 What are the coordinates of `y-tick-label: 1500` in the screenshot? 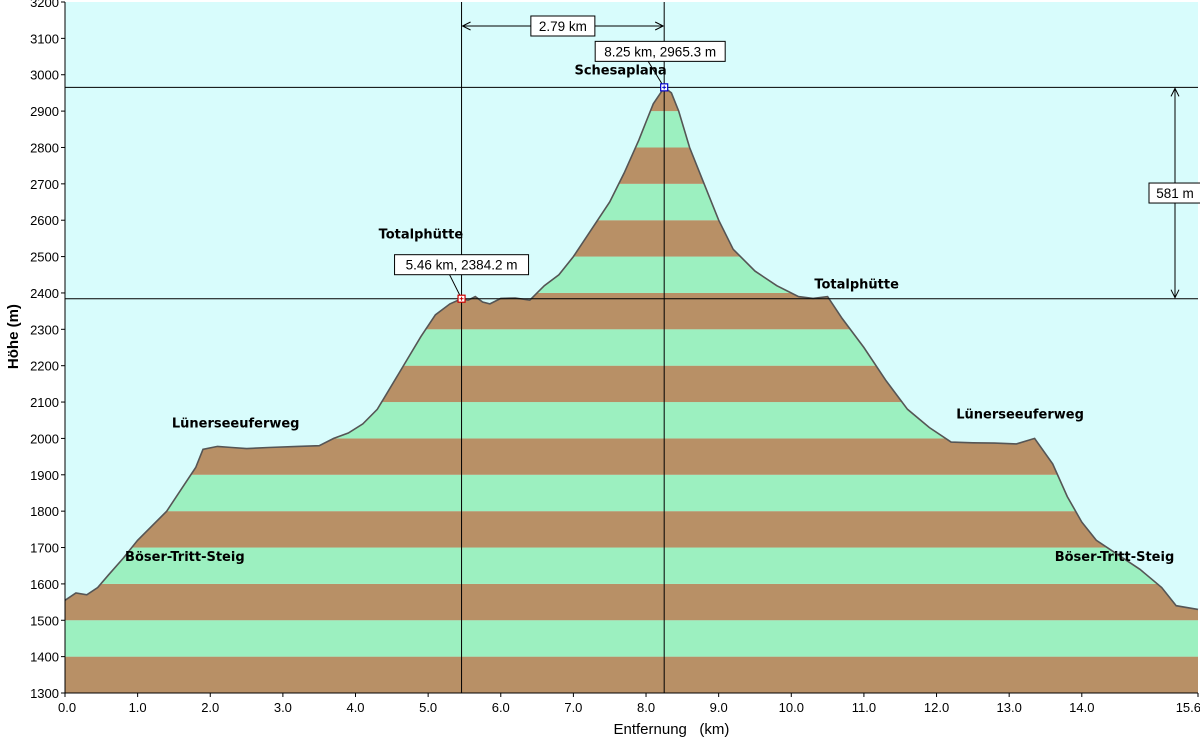 It's located at (44, 620).